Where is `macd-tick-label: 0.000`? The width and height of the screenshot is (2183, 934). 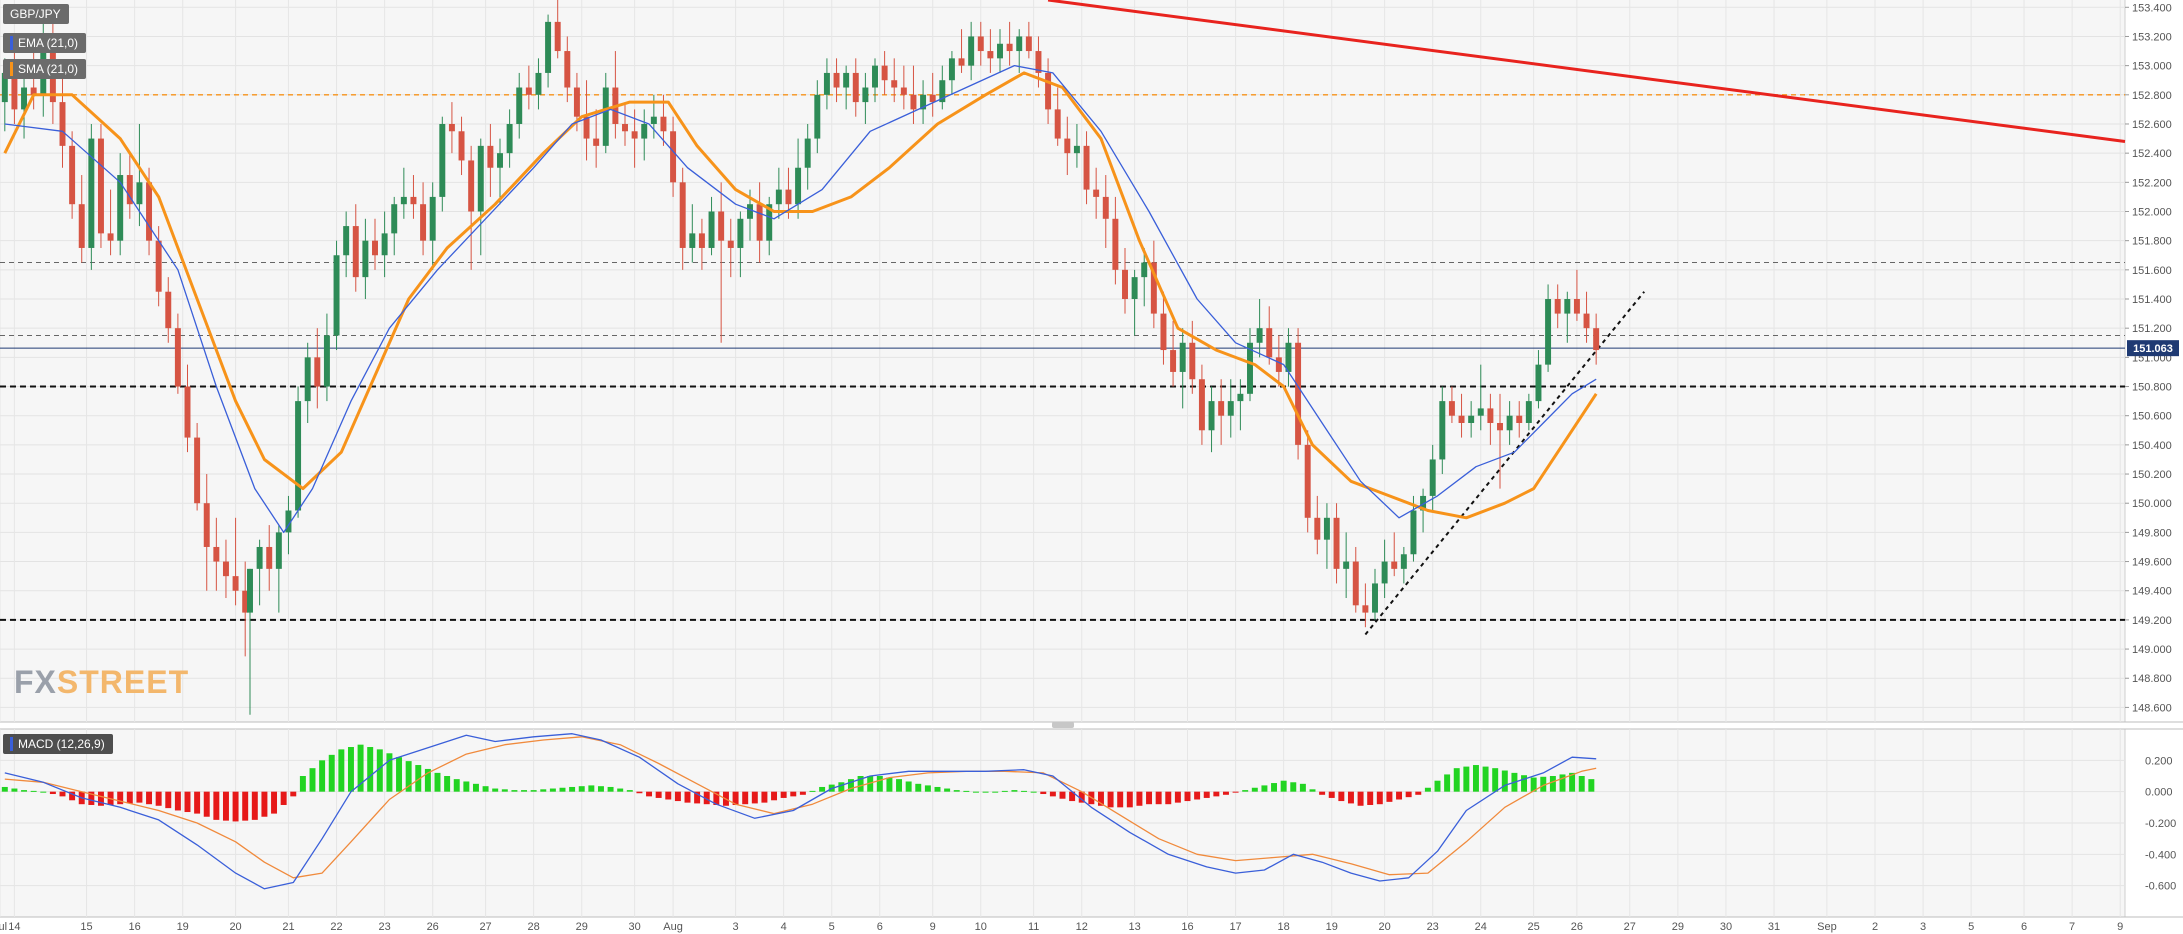
macd-tick-label: 0.000 is located at coordinates (2159, 793).